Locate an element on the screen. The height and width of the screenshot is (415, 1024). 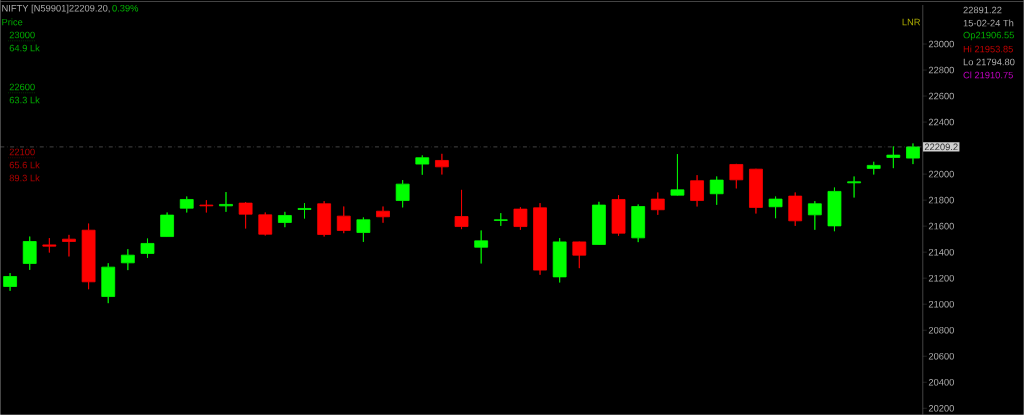
annotation: 22100 is located at coordinates (22, 152).